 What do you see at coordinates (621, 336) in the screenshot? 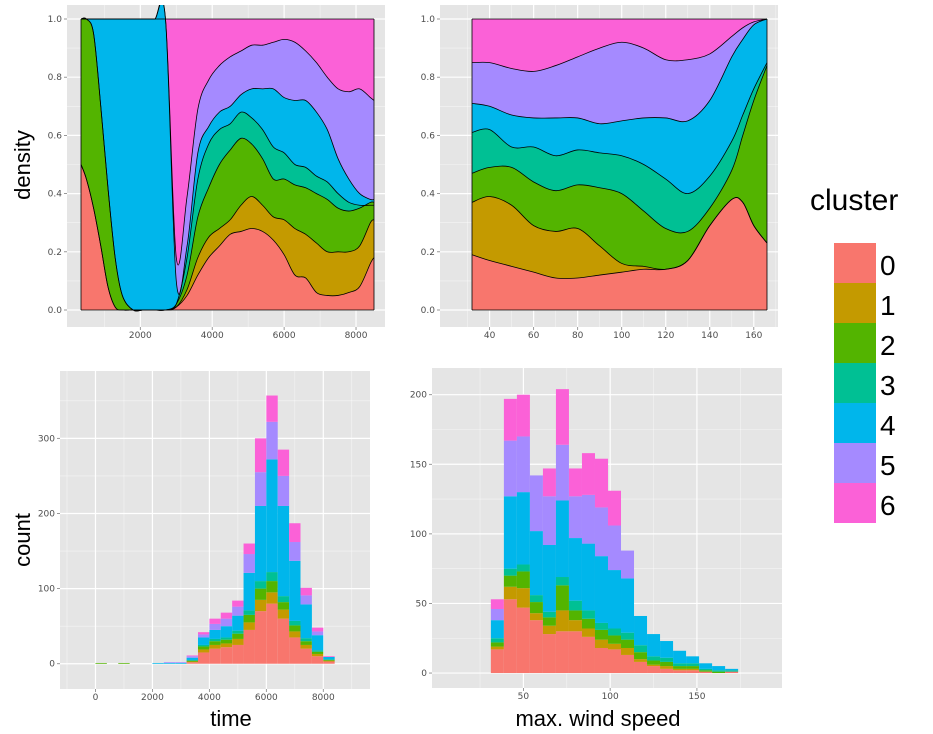
I see `x-tick-label: 100` at bounding box center [621, 336].